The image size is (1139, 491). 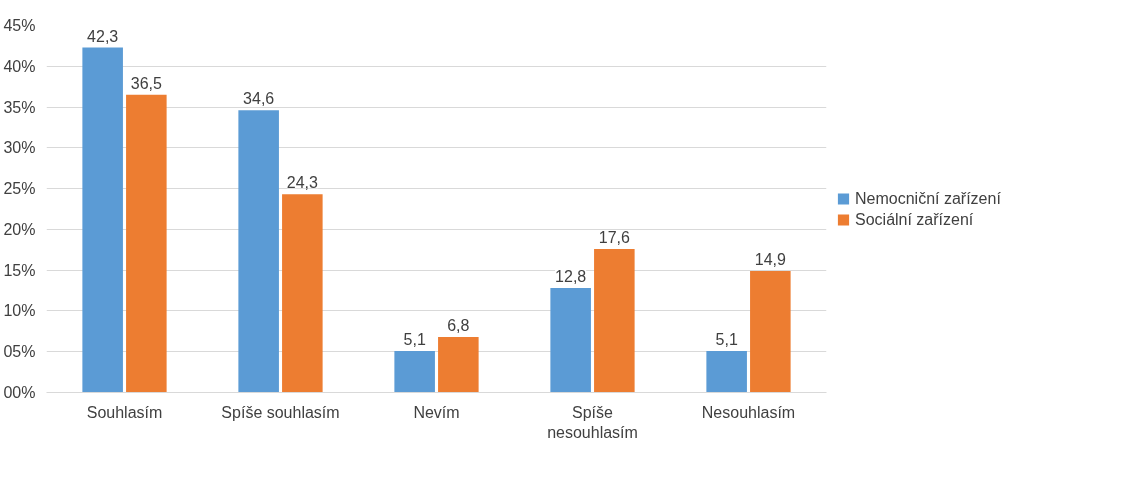 What do you see at coordinates (19, 352) in the screenshot?
I see `y-tick-label: 05%` at bounding box center [19, 352].